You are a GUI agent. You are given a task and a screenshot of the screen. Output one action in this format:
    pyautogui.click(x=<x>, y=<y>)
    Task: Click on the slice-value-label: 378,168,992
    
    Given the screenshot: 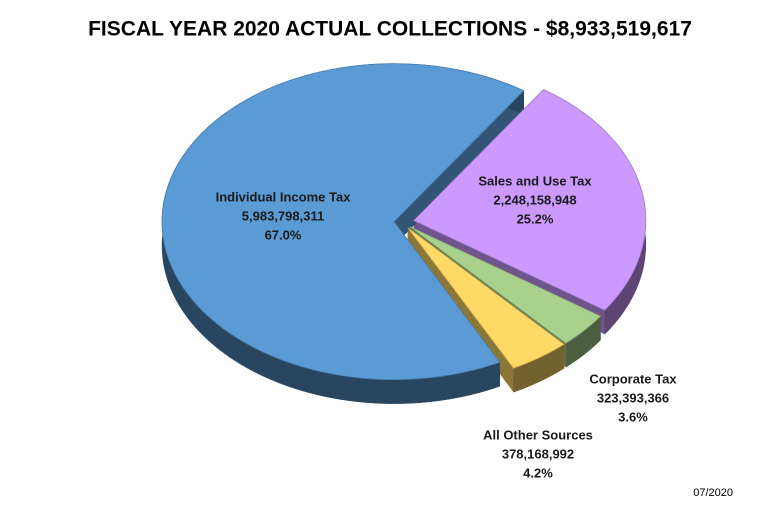 What is the action you would take?
    pyautogui.click(x=538, y=453)
    